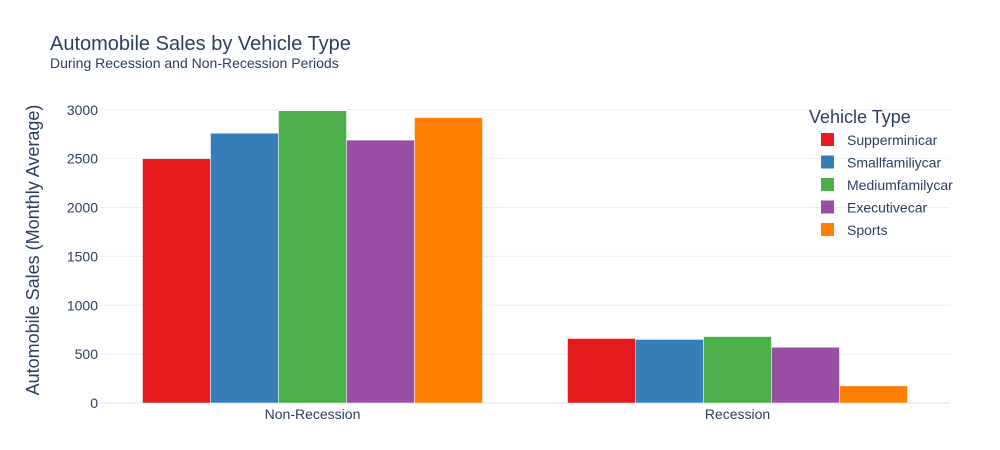  Describe the element at coordinates (33, 250) in the screenshot. I see `y-axis-title: Automobile Sales (Monthly Average)` at that location.